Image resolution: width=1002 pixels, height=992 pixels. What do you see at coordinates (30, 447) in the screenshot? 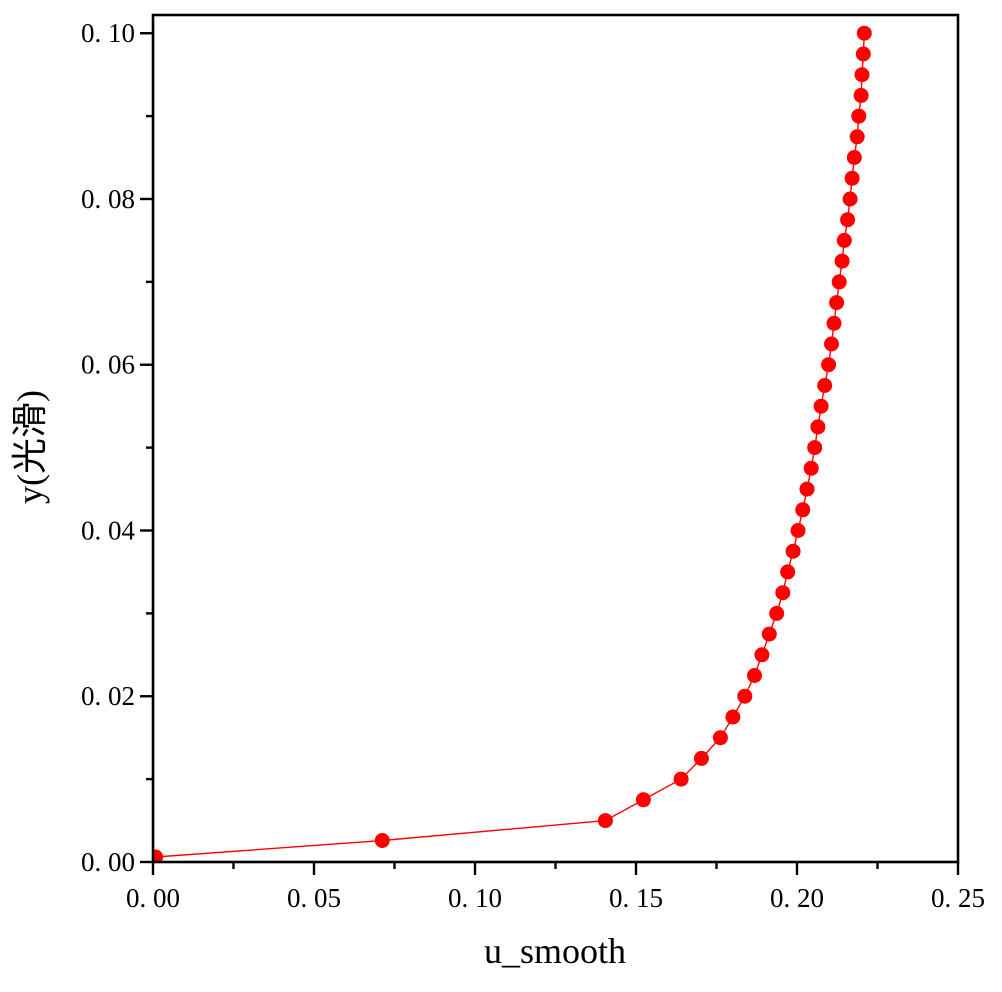
I see `y-axis-title: y(光滑)` at bounding box center [30, 447].